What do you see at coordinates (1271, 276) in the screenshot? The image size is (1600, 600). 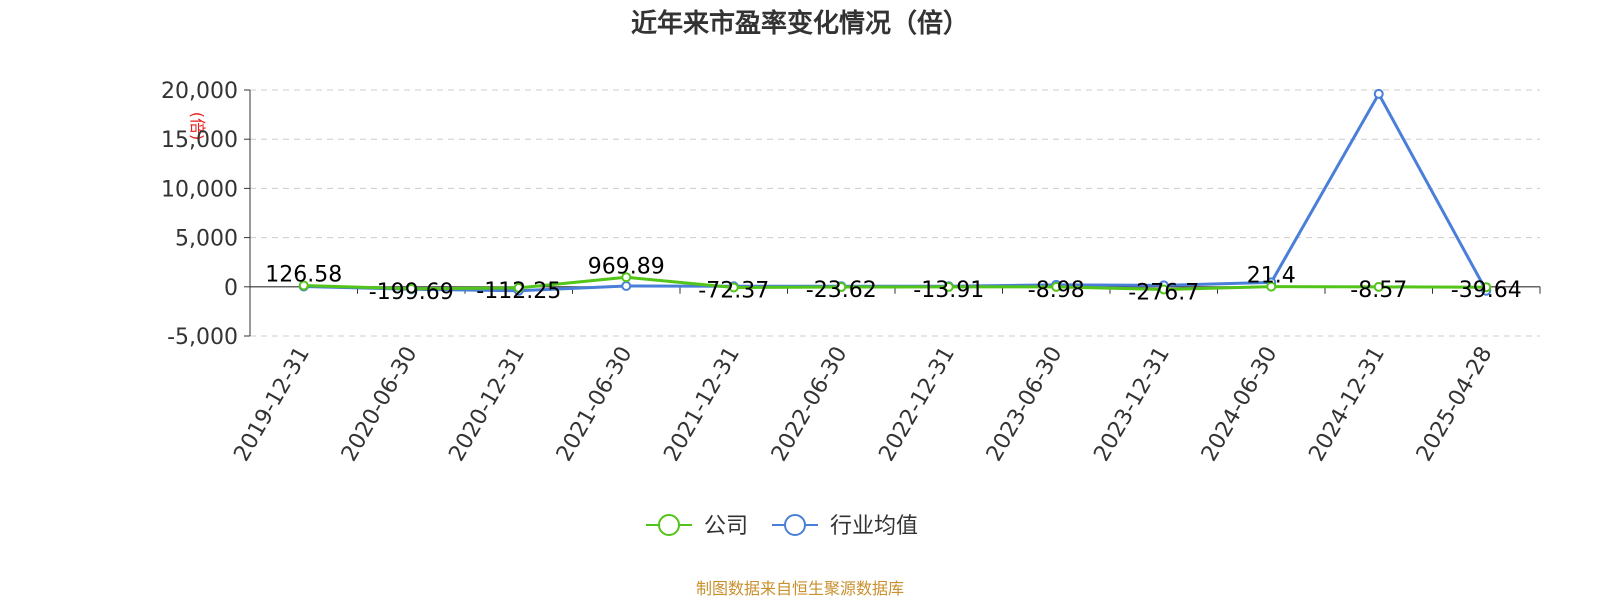 I see `data-label: 21.4` at bounding box center [1271, 276].